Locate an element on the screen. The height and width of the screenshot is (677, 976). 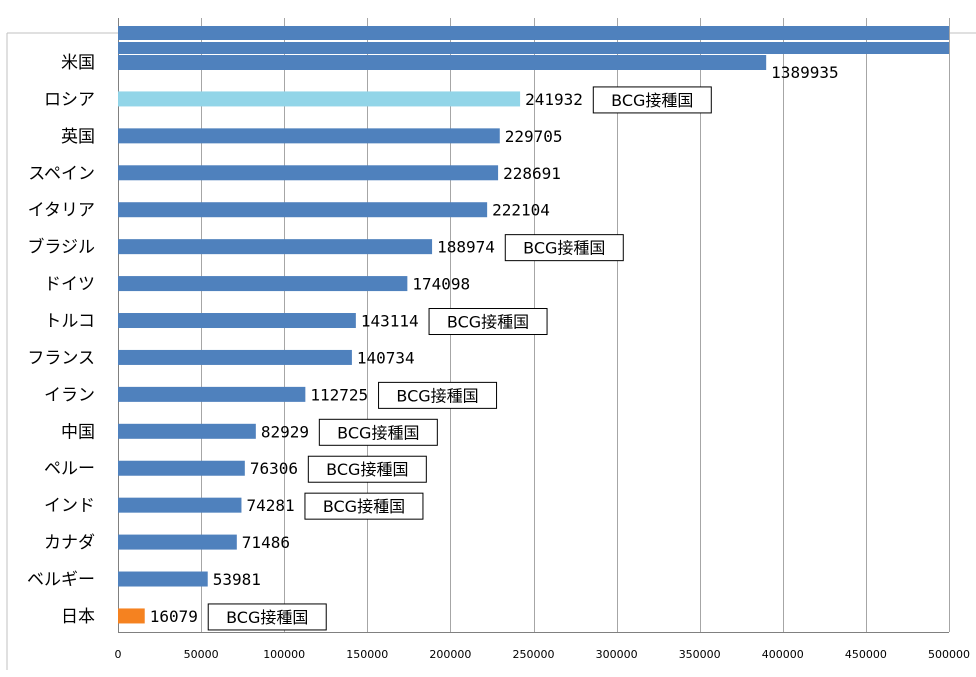
category-label: インド is located at coordinates (69, 506).